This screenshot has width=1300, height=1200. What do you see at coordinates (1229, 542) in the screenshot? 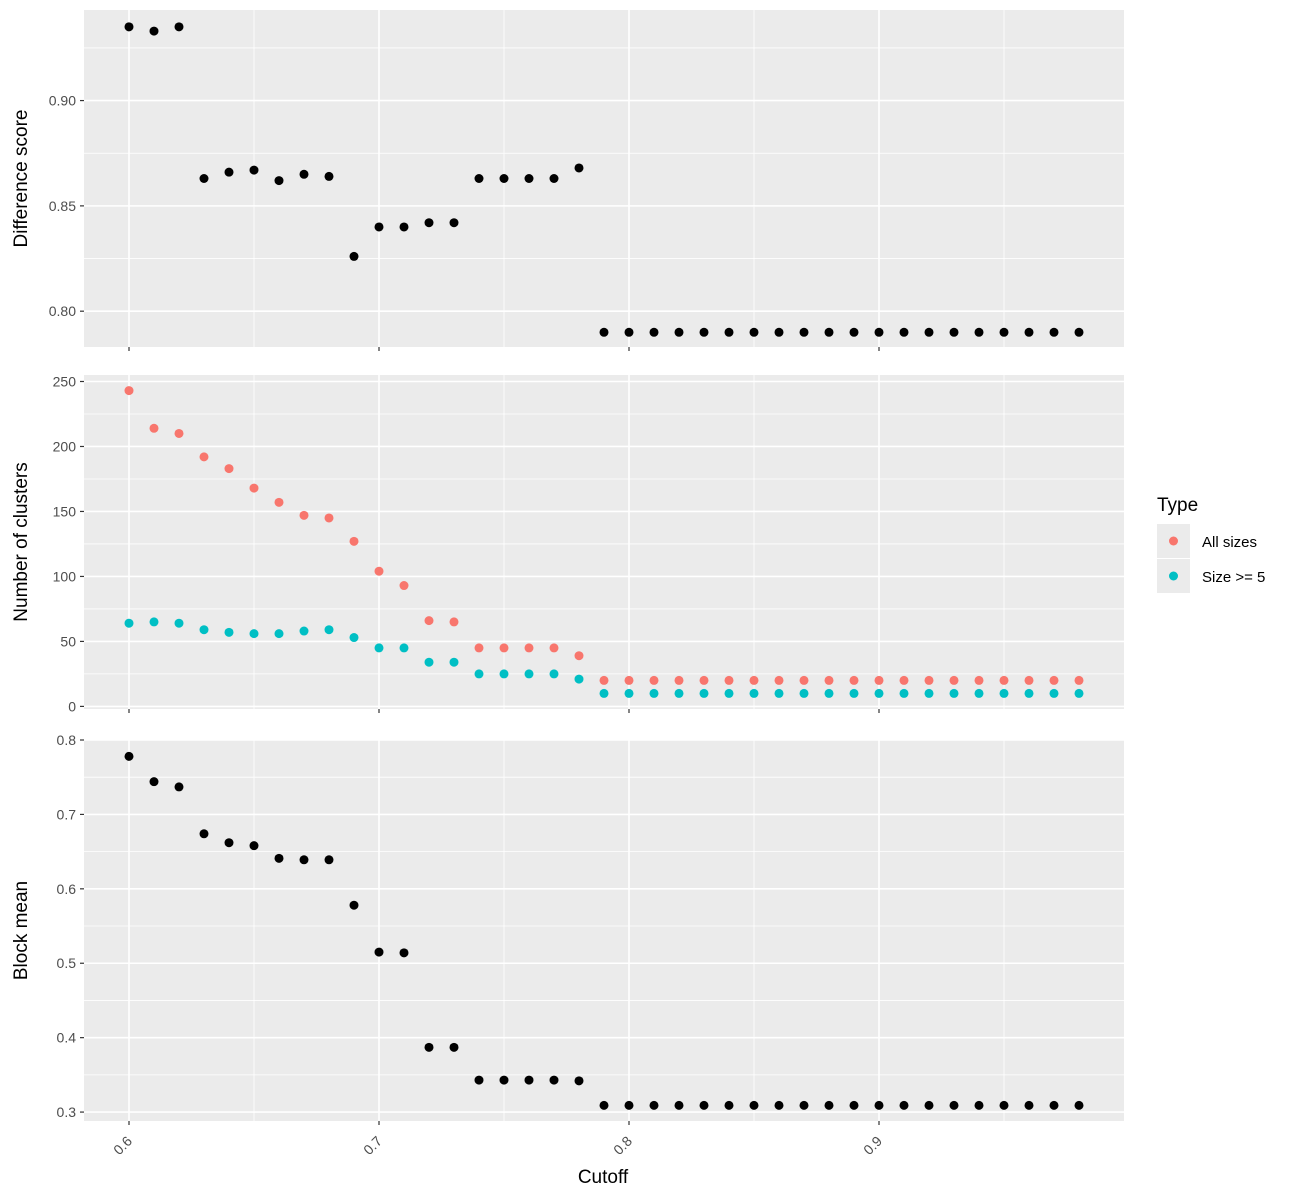
I see `legend-label-all-sizes: All sizes` at bounding box center [1229, 542].